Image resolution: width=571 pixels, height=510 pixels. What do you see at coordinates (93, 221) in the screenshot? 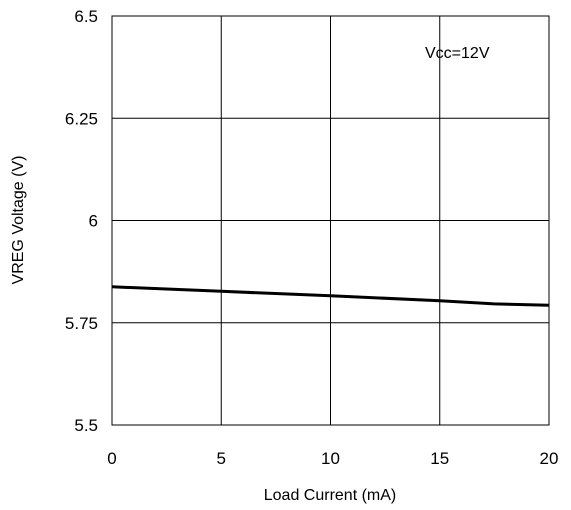
I see `y-tick-label: 6` at bounding box center [93, 221].